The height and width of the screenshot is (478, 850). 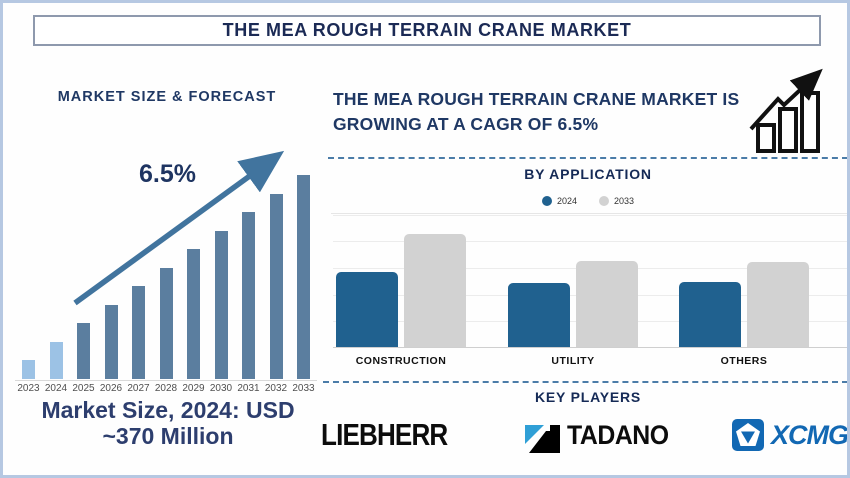 I want to click on player-xcmg: XCMG, so click(x=789, y=435).